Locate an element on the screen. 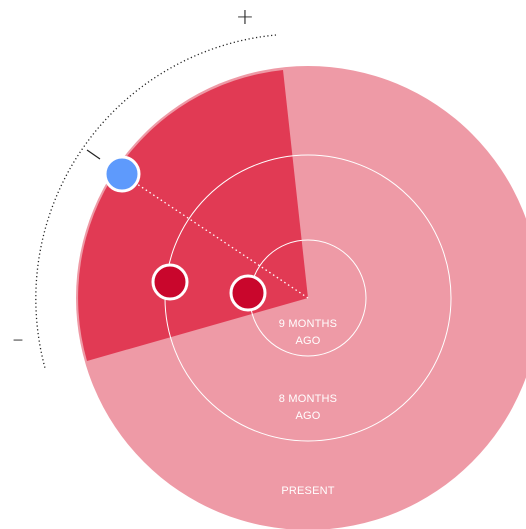 The width and height of the screenshot is (526, 529). ring-label-outer: PRESENT is located at coordinates (307, 491).